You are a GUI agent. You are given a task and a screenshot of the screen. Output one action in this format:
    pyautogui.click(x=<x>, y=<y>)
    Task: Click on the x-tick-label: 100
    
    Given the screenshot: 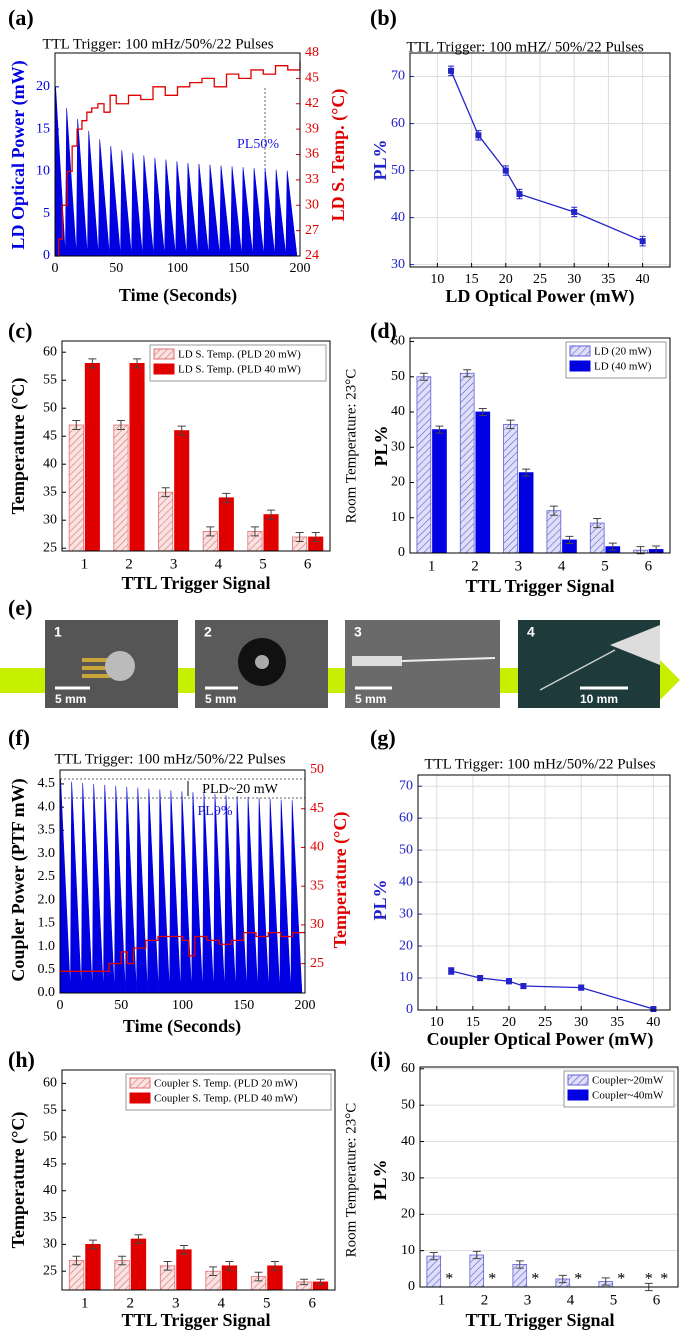 What is the action you would take?
    pyautogui.click(x=177, y=268)
    